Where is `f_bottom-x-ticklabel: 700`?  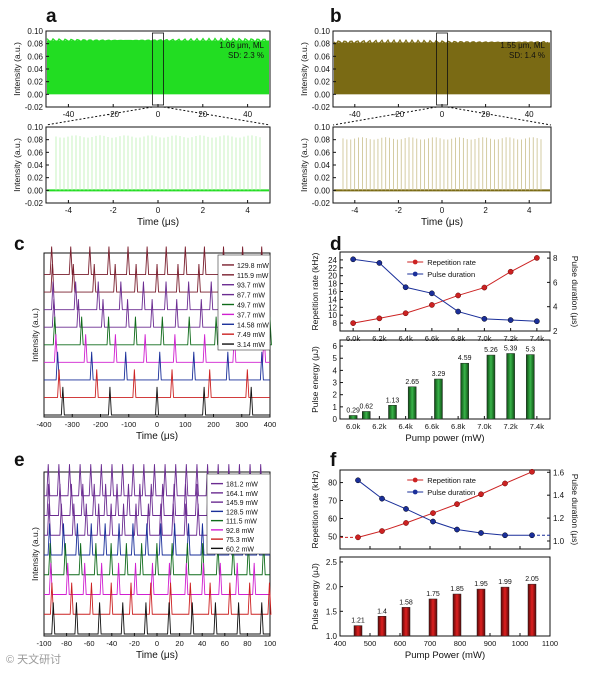 f_bottom-x-ticklabel: 700 is located at coordinates (430, 643).